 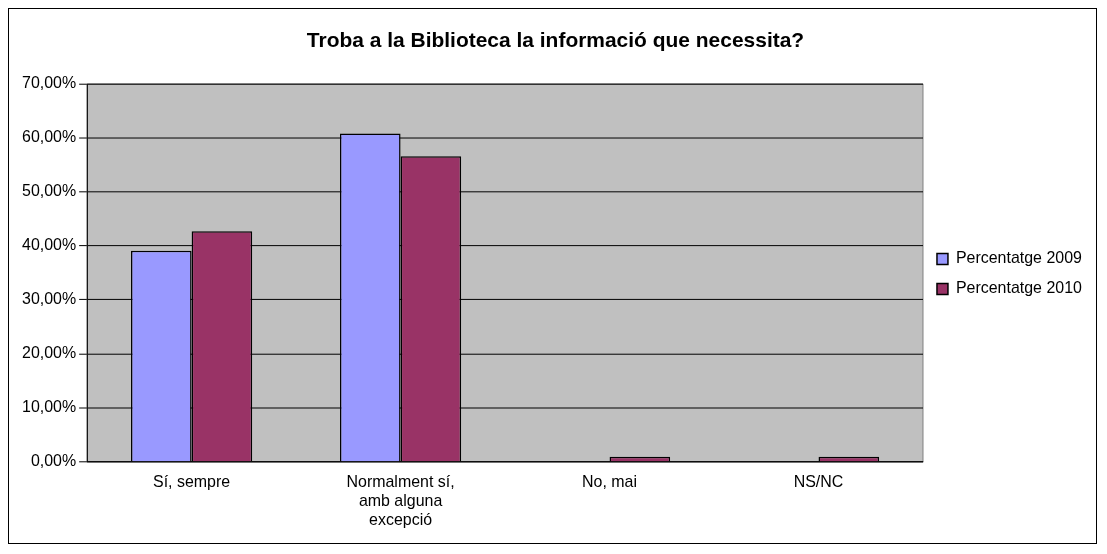 What do you see at coordinates (192, 481) in the screenshot?
I see `x-tick-label: Sí, sempre` at bounding box center [192, 481].